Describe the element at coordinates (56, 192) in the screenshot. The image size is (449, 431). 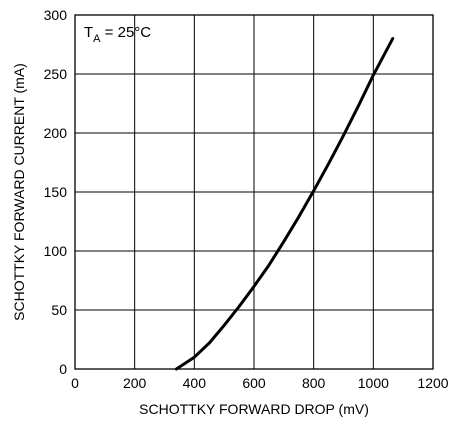
I see `y-tick-label: 150` at that location.